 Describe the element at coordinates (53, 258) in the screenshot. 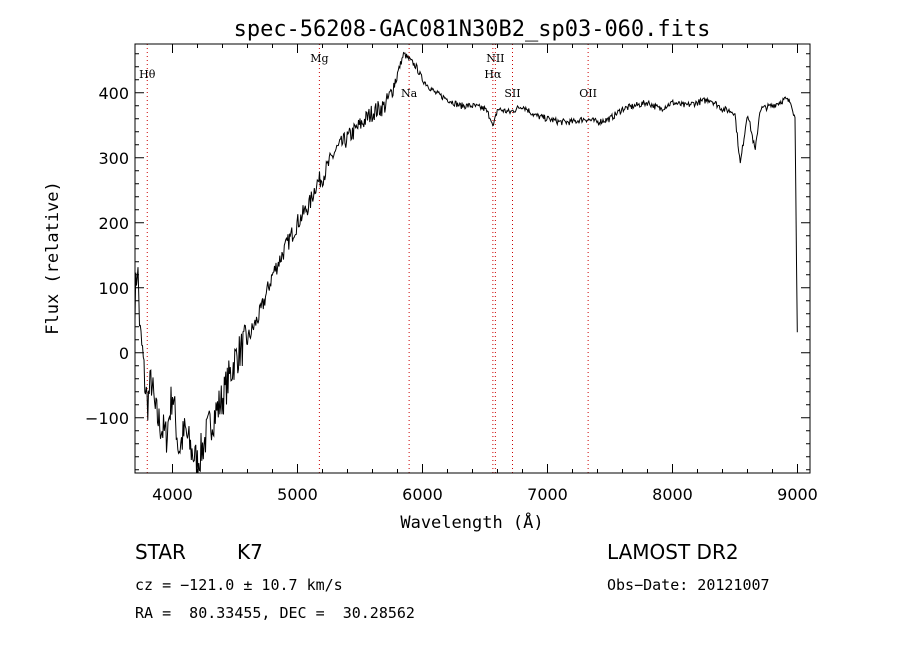

I see `y-axis-label: Flux (relative)` at that location.